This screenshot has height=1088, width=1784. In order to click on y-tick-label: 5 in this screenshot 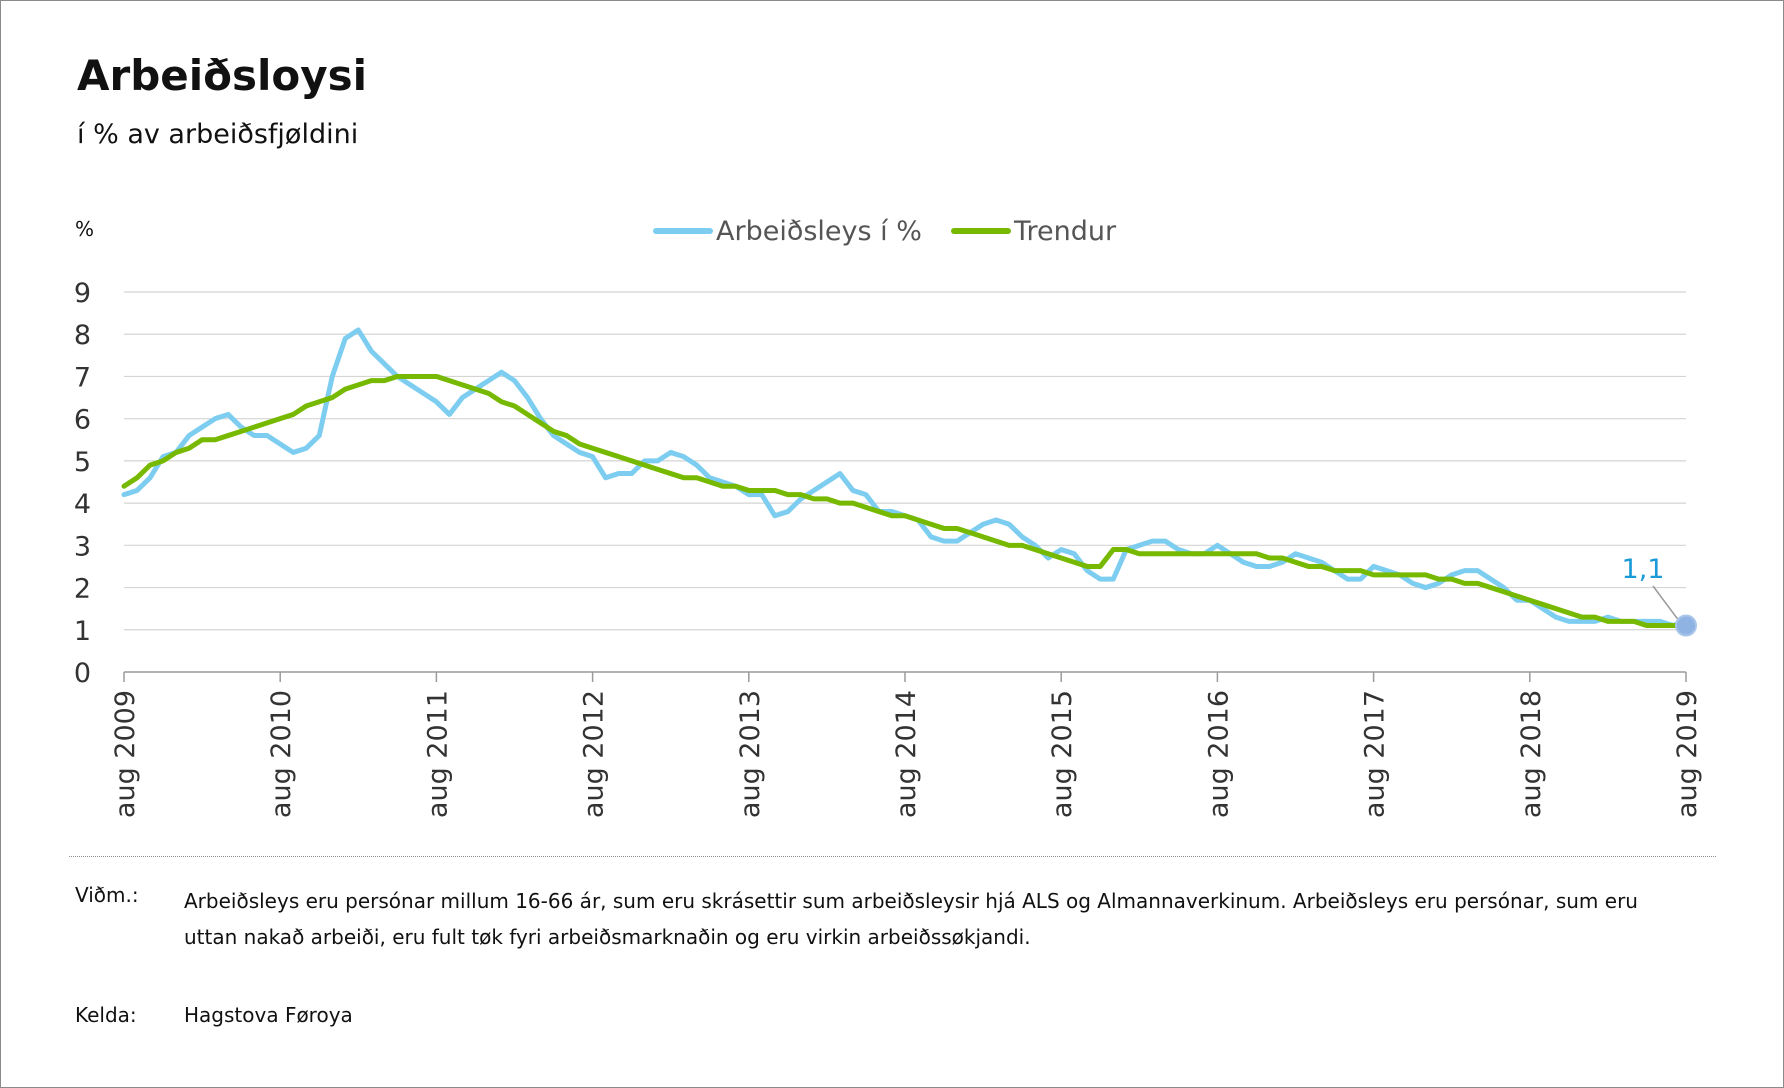, I will do `click(82, 462)`.